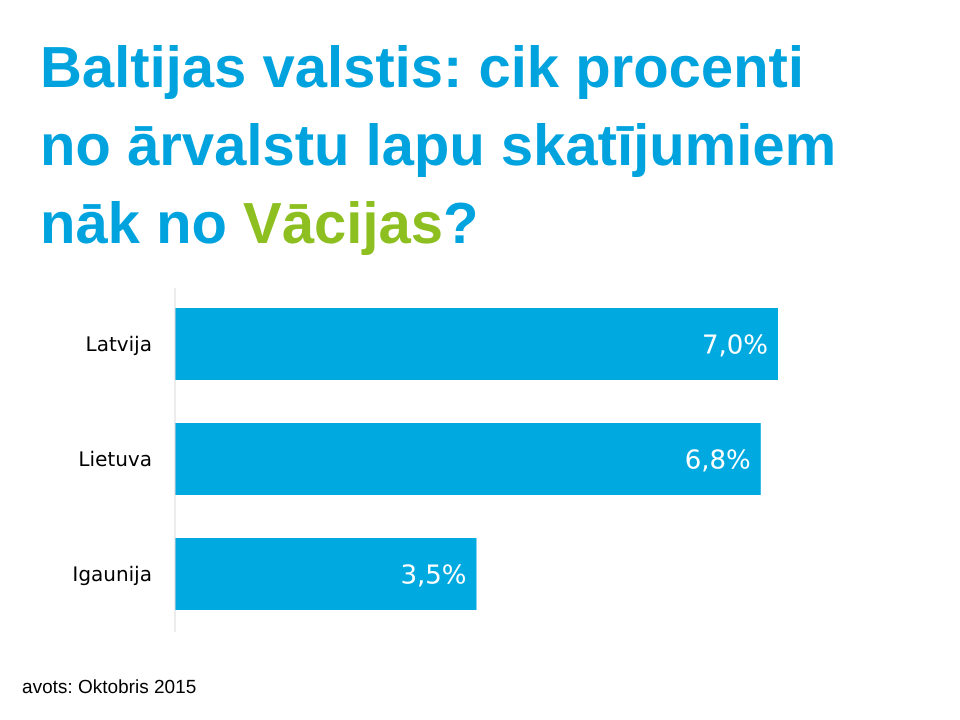  What do you see at coordinates (717, 460) in the screenshot?
I see `data-label: 6,8%` at bounding box center [717, 460].